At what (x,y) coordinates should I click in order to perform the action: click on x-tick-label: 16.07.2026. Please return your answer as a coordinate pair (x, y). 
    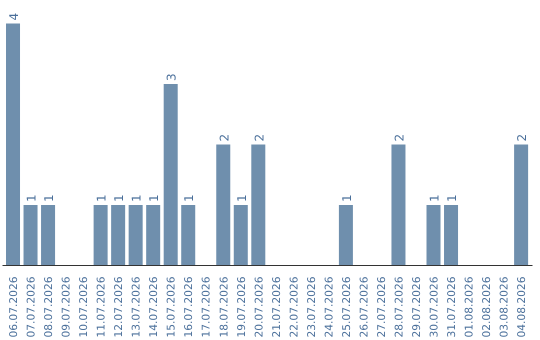
    Looking at the image, I should click on (189, 307).